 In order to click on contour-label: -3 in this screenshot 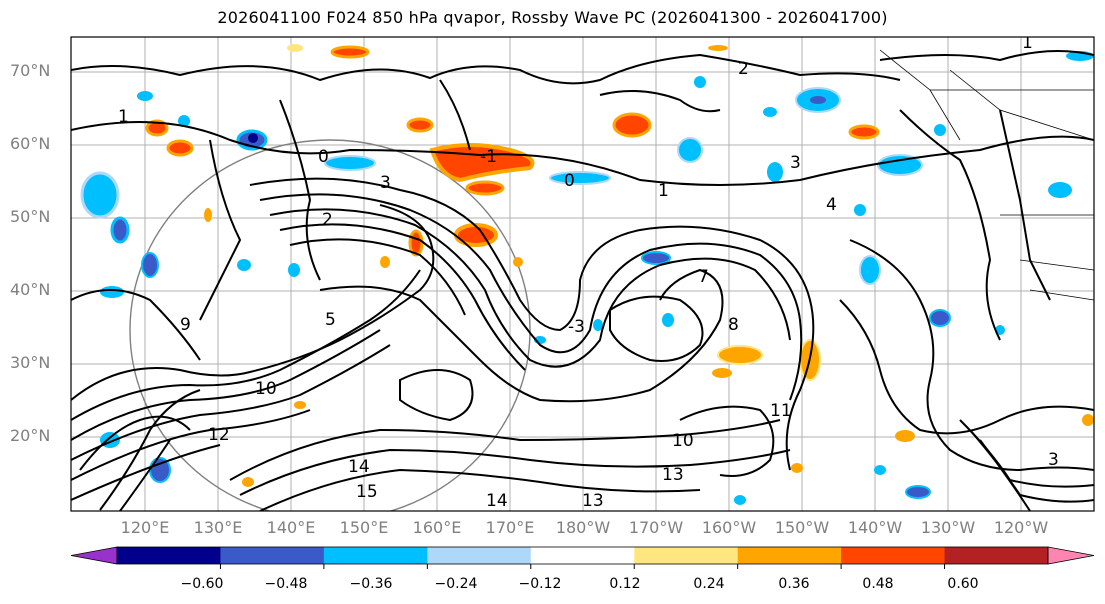, I will do `click(576, 327)`.